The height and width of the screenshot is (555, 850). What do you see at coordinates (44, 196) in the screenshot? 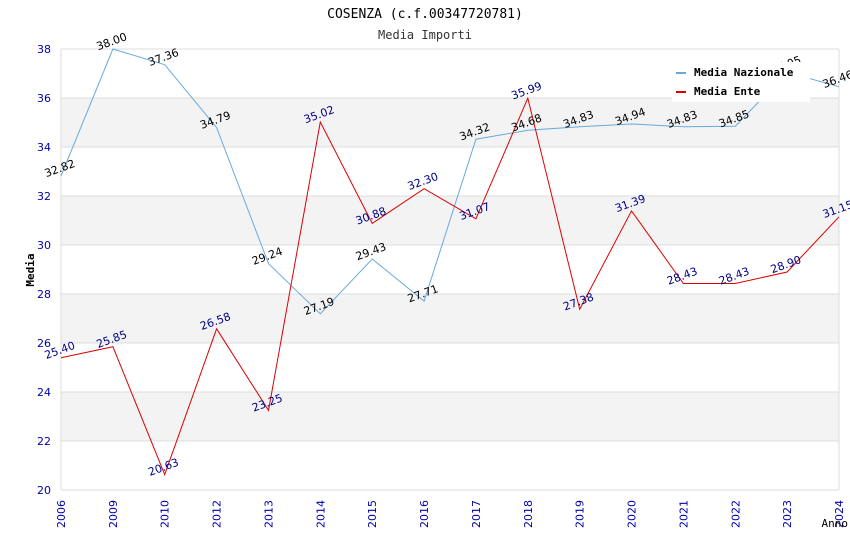
I see `y-tick-label: 32` at bounding box center [44, 196].